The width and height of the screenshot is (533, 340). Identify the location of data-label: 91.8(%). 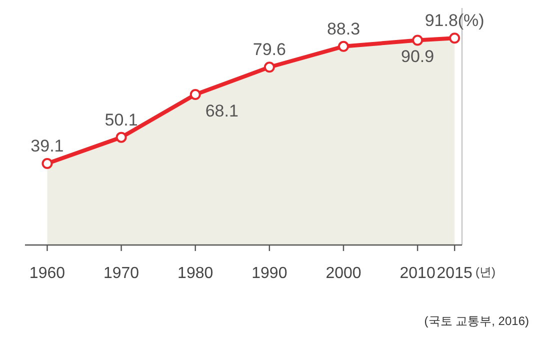
(454, 20).